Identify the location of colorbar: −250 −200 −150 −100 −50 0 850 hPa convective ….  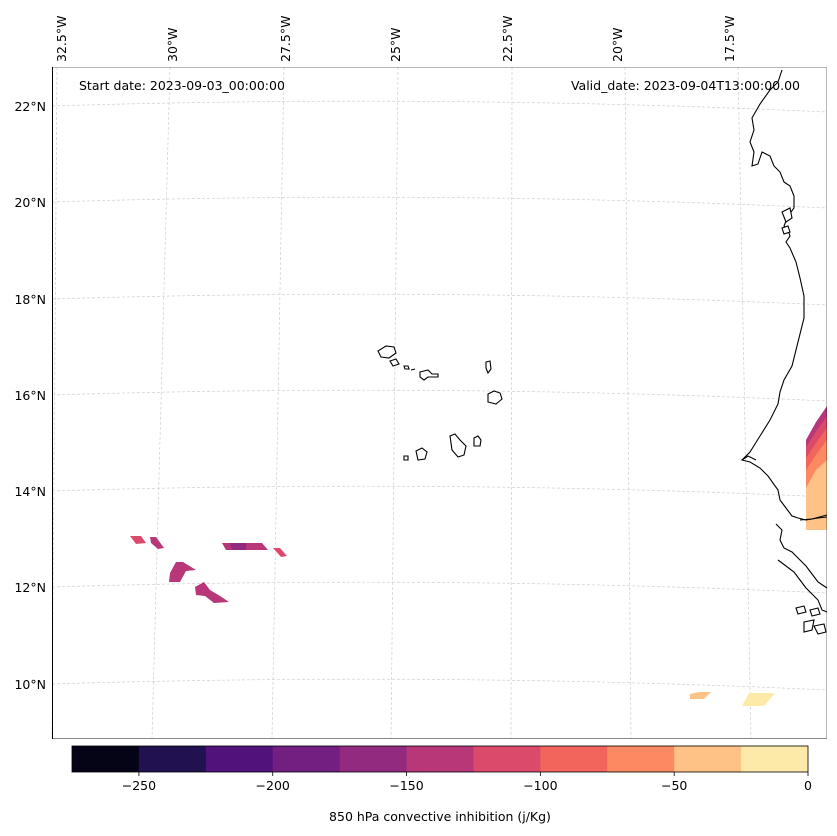
(441, 784).